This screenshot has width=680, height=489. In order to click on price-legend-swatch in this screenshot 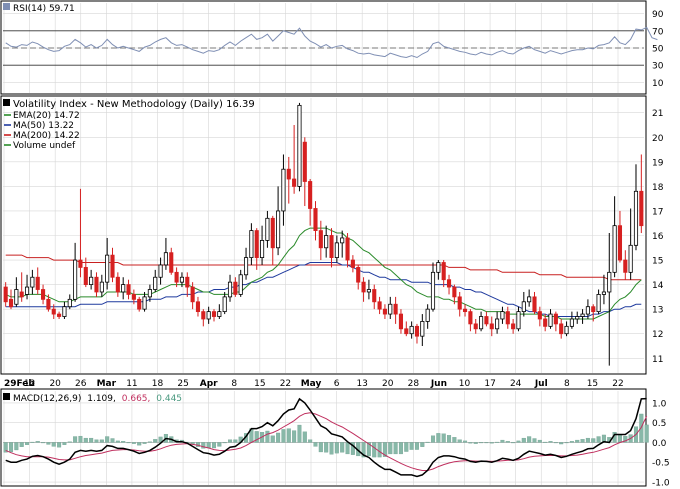, I will do `click(6, 102)`.